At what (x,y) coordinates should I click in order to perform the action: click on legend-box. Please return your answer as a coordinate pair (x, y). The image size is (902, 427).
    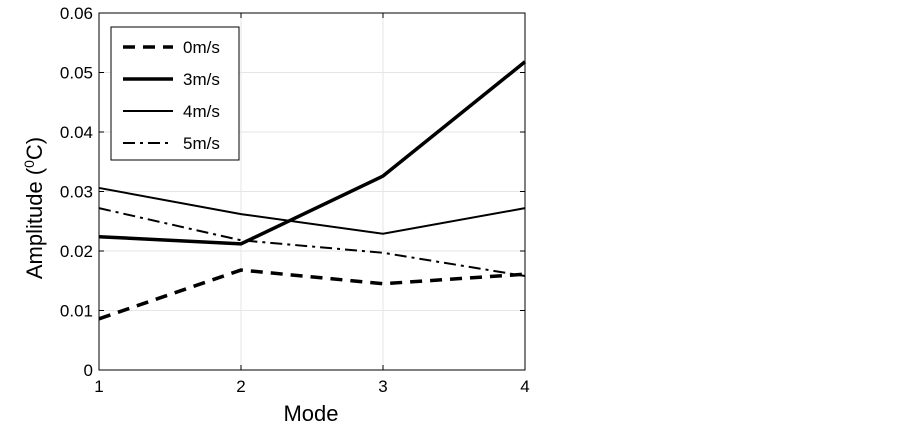
    Looking at the image, I should click on (175, 93).